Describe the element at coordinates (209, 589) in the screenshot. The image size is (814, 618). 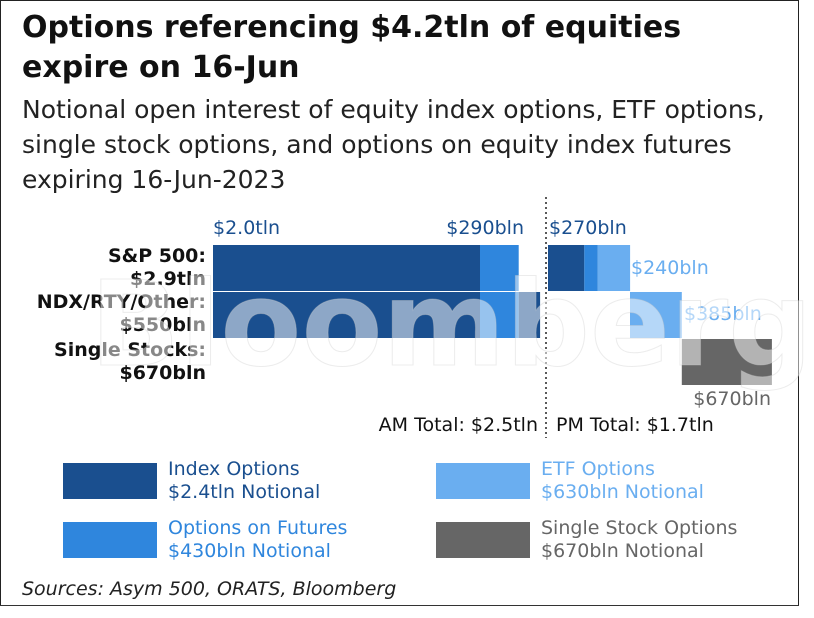
I see `source-note: Sources: Asym 500, ORATS, Bloomberg` at that location.